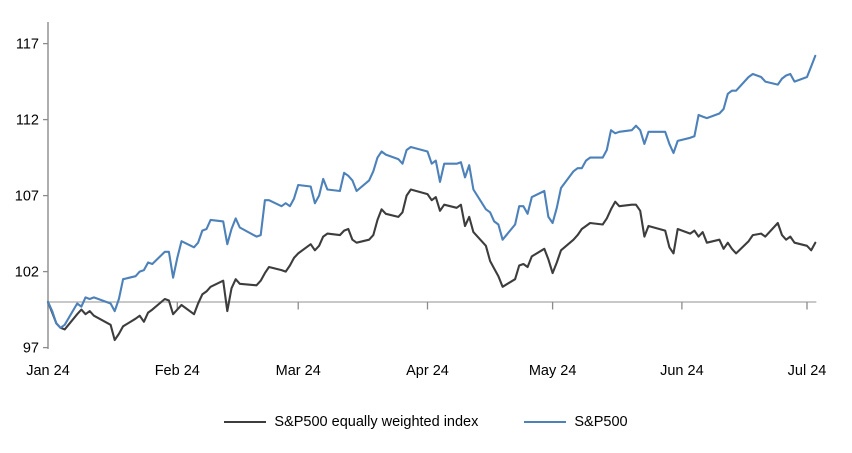 This screenshot has width=852, height=453. What do you see at coordinates (48, 371) in the screenshot?
I see `x-axis-tick-label: Jan 24` at bounding box center [48, 371].